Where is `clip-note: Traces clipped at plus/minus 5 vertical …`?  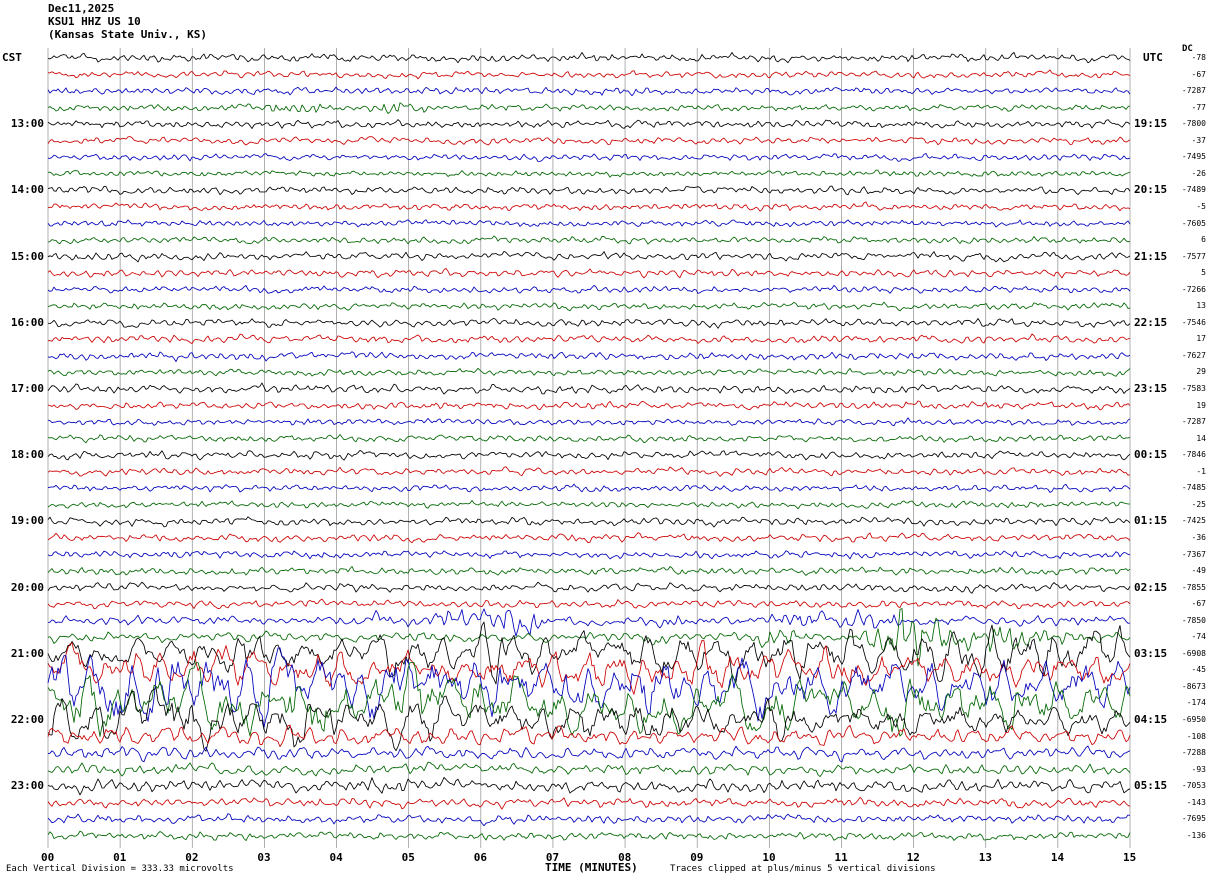
clip-note: Traces clipped at plus/minus 5 vertical … is located at coordinates (803, 869).